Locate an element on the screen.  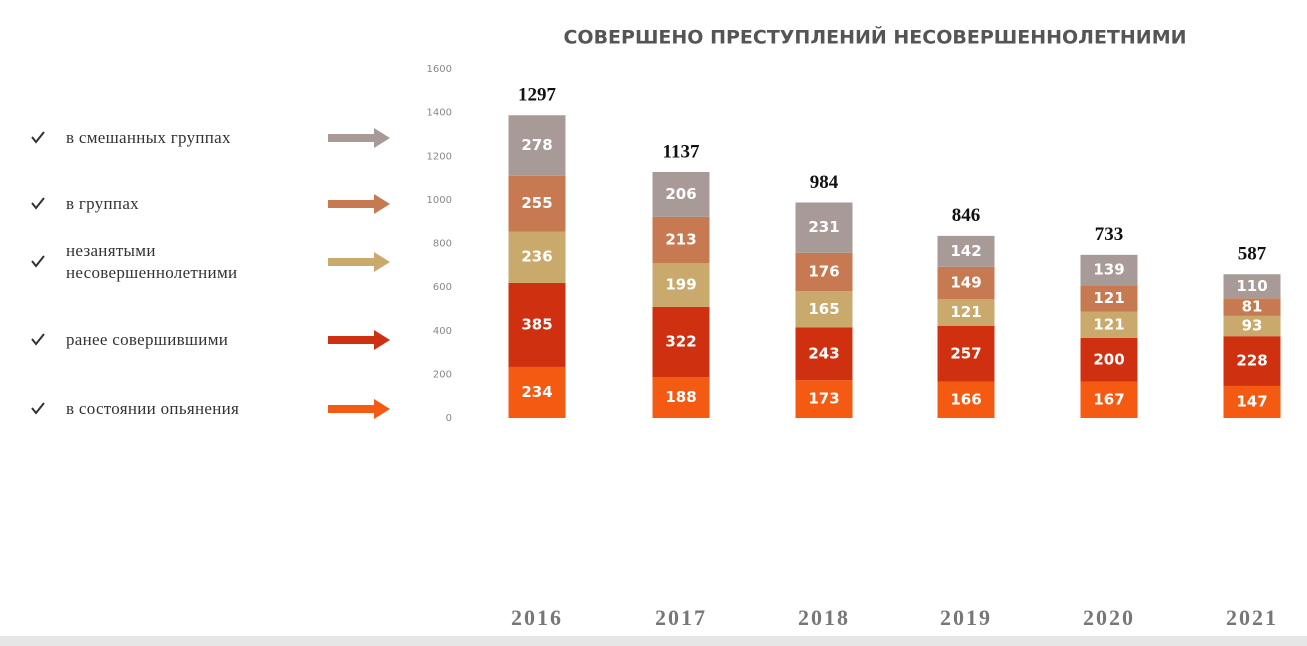
data-label: 213 is located at coordinates (680, 240).